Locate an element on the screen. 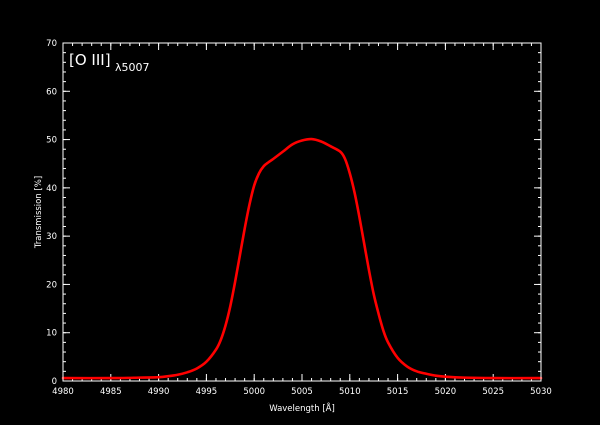  y-tick-label: 70 is located at coordinates (51, 44).